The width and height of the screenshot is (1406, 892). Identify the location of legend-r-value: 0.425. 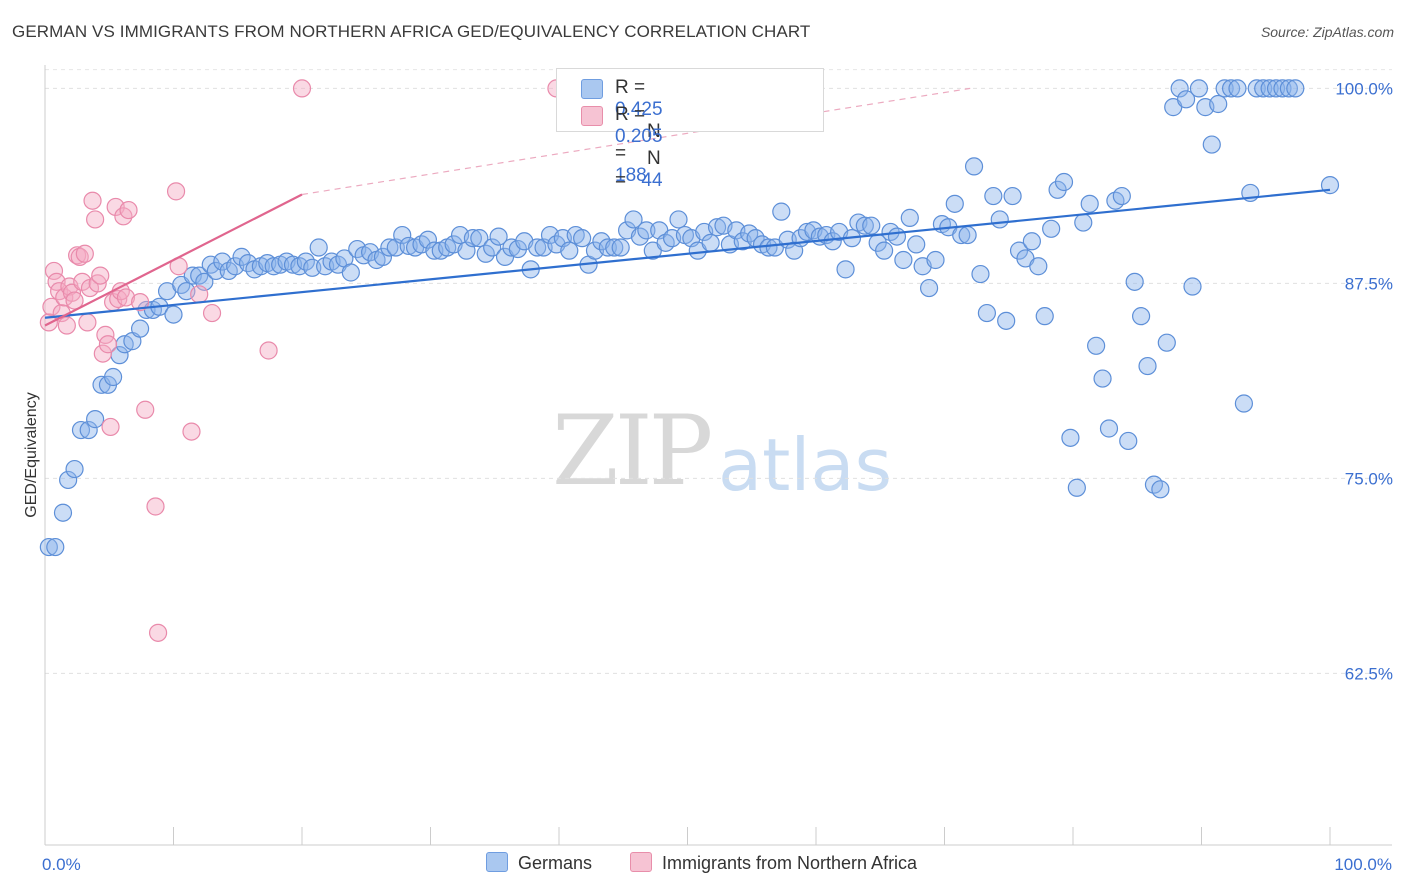
(639, 109).